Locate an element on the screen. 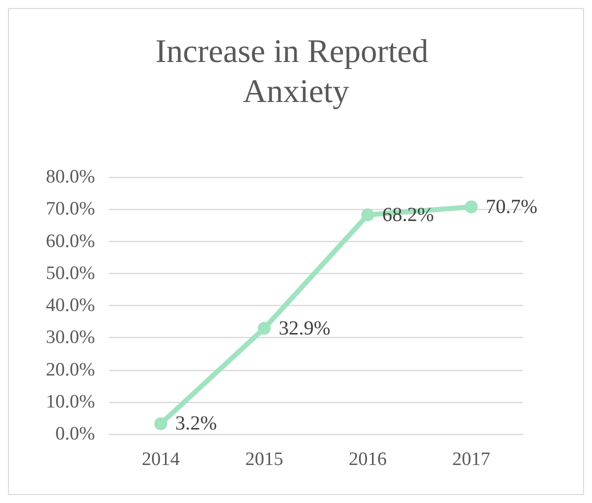 Image resolution: width=592 pixels, height=503 pixels. y-tick-label: 70.0% is located at coordinates (71, 209).